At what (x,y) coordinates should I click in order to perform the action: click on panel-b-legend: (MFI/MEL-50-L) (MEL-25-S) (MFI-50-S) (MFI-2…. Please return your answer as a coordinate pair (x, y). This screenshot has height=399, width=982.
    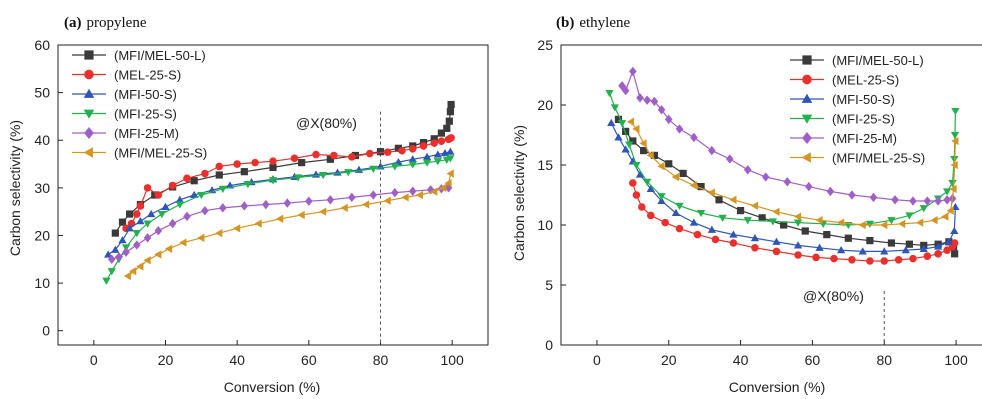
    Looking at the image, I should click on (857, 109).